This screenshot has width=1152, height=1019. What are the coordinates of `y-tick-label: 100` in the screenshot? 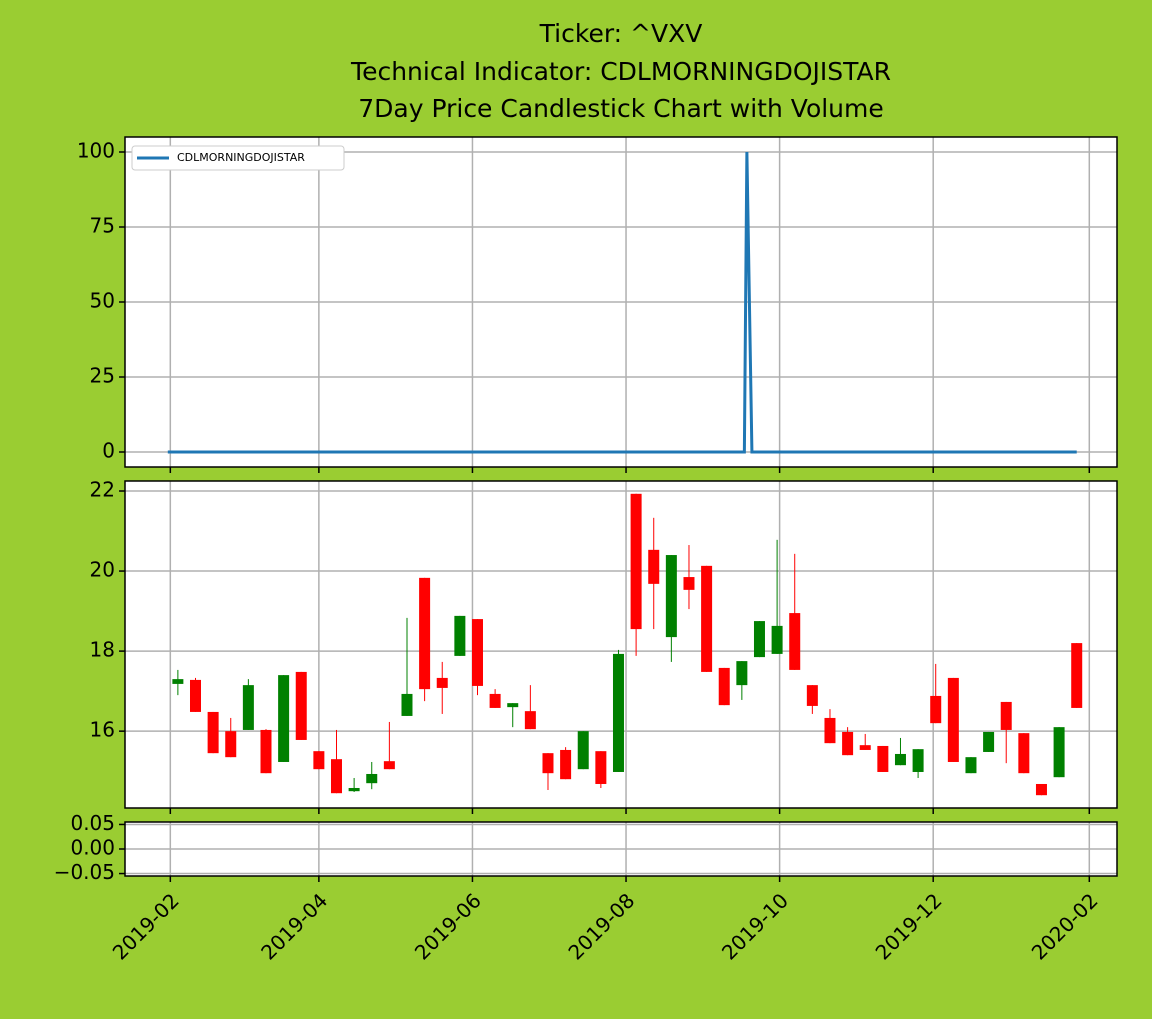 It's located at (96, 151).